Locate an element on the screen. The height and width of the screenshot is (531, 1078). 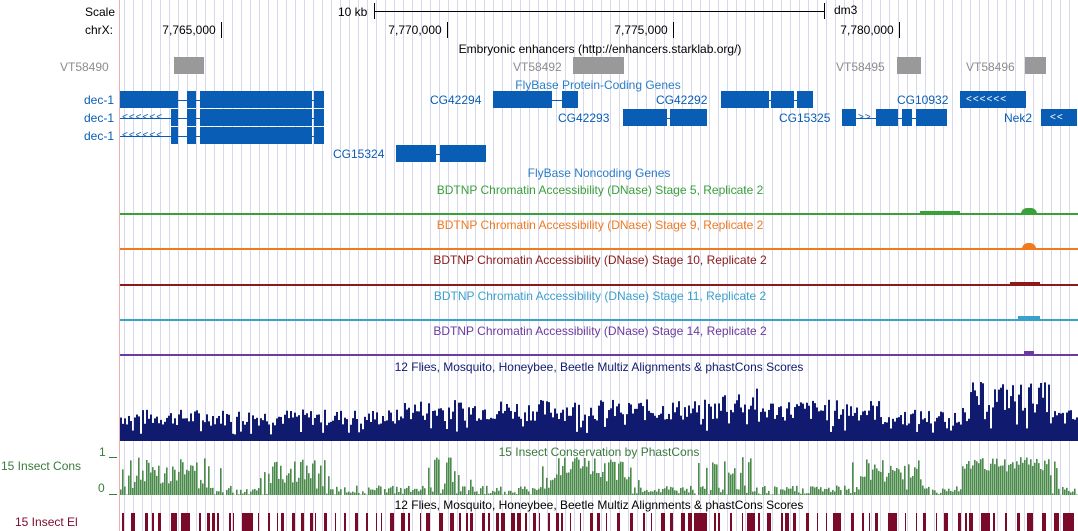
gene-label-CG42292: CG42292 is located at coordinates (682, 100).